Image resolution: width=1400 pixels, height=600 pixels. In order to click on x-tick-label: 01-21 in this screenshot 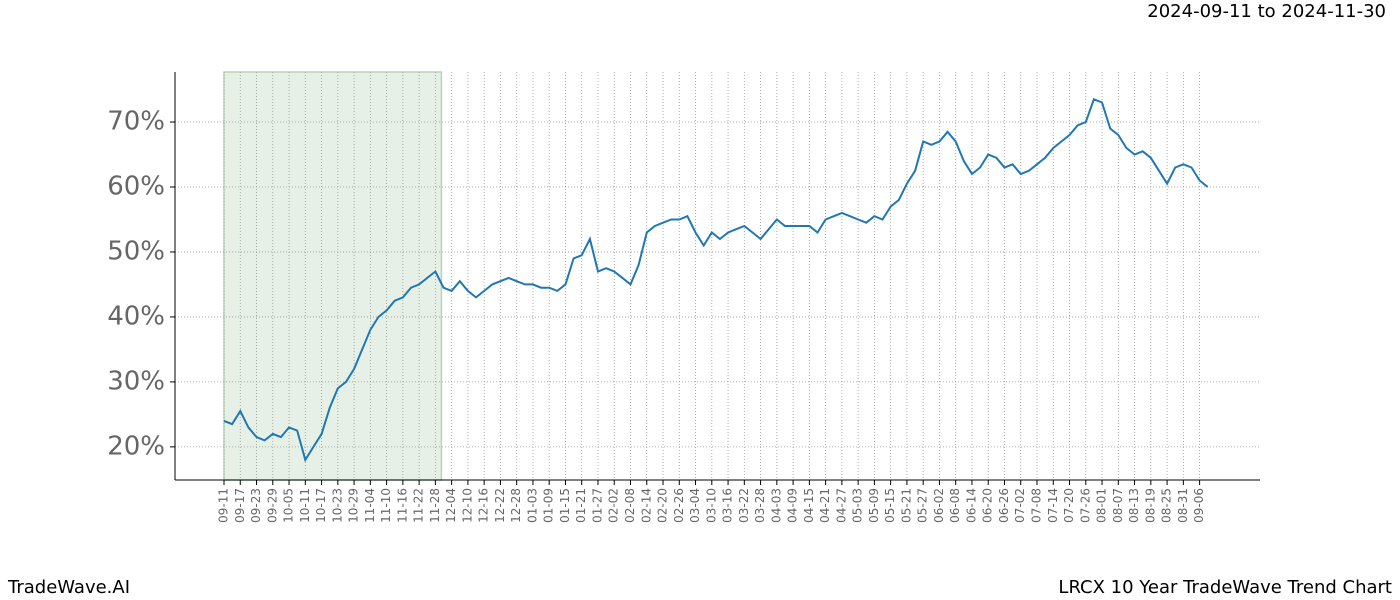, I will do `click(581, 505)`.